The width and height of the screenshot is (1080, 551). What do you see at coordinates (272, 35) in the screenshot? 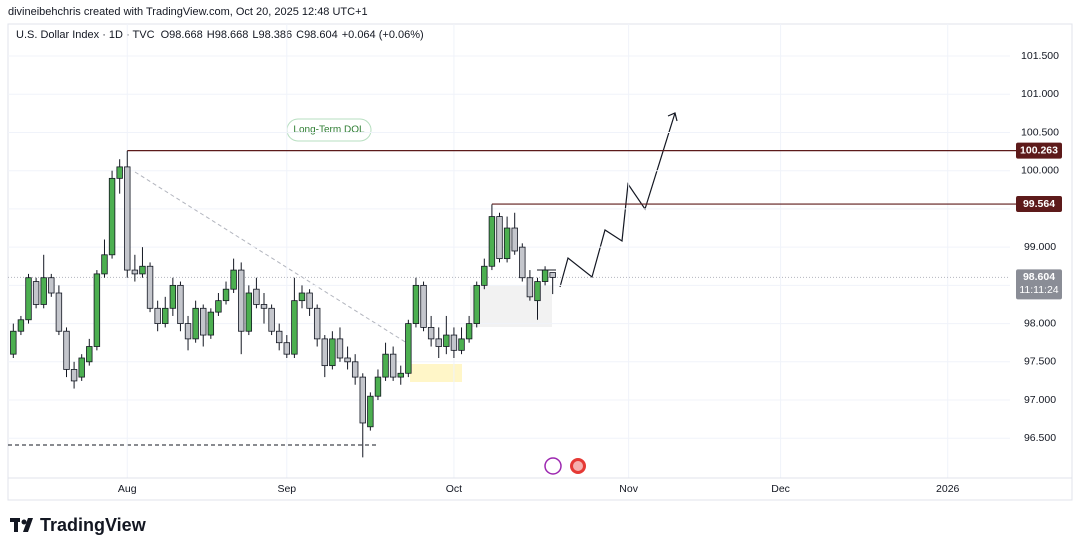
I see `legend-value: L98.386` at bounding box center [272, 35].